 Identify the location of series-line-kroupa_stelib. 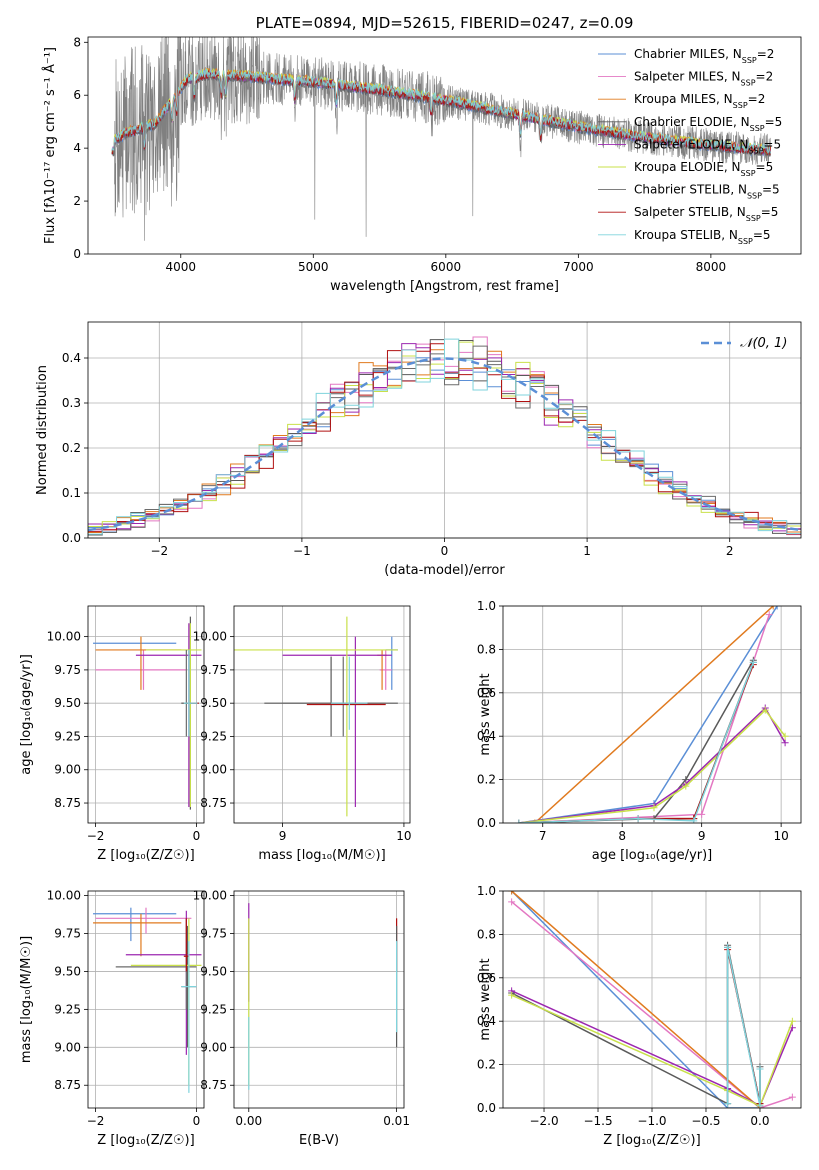
(743, 1026).